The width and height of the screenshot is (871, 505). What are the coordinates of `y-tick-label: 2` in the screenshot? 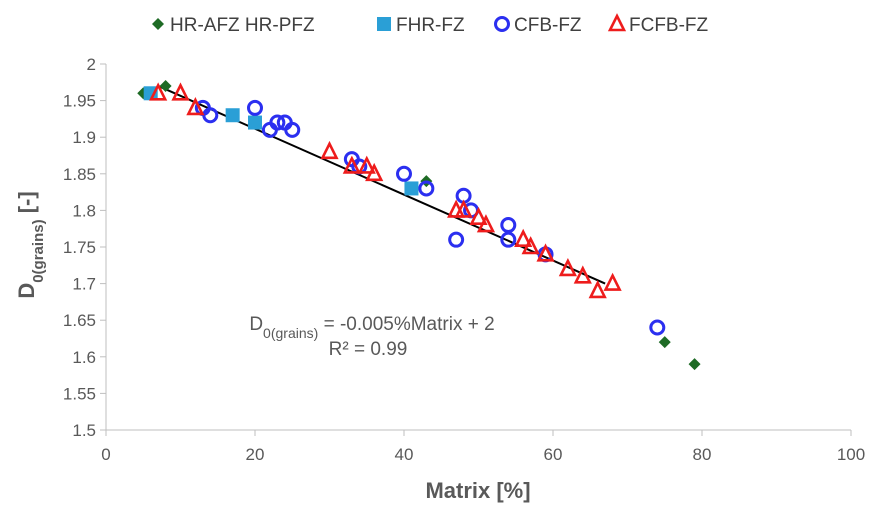 It's located at (91, 64).